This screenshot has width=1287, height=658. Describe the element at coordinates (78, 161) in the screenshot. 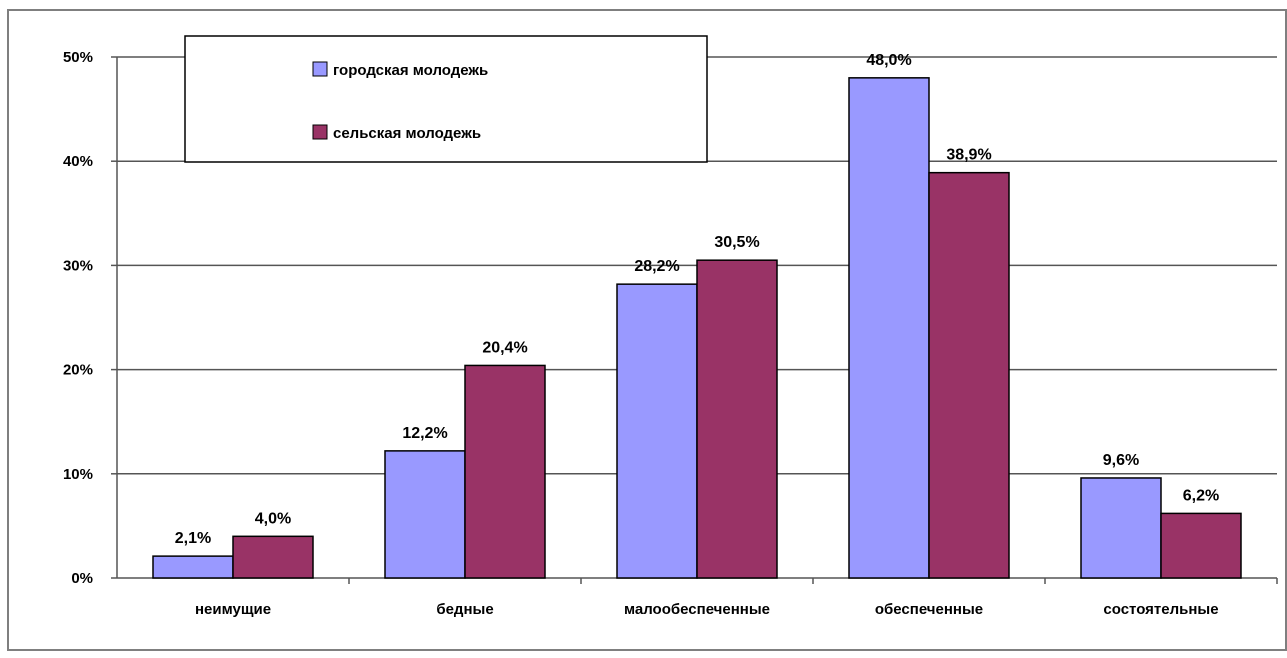

I see `y-tick-label: 40%` at that location.